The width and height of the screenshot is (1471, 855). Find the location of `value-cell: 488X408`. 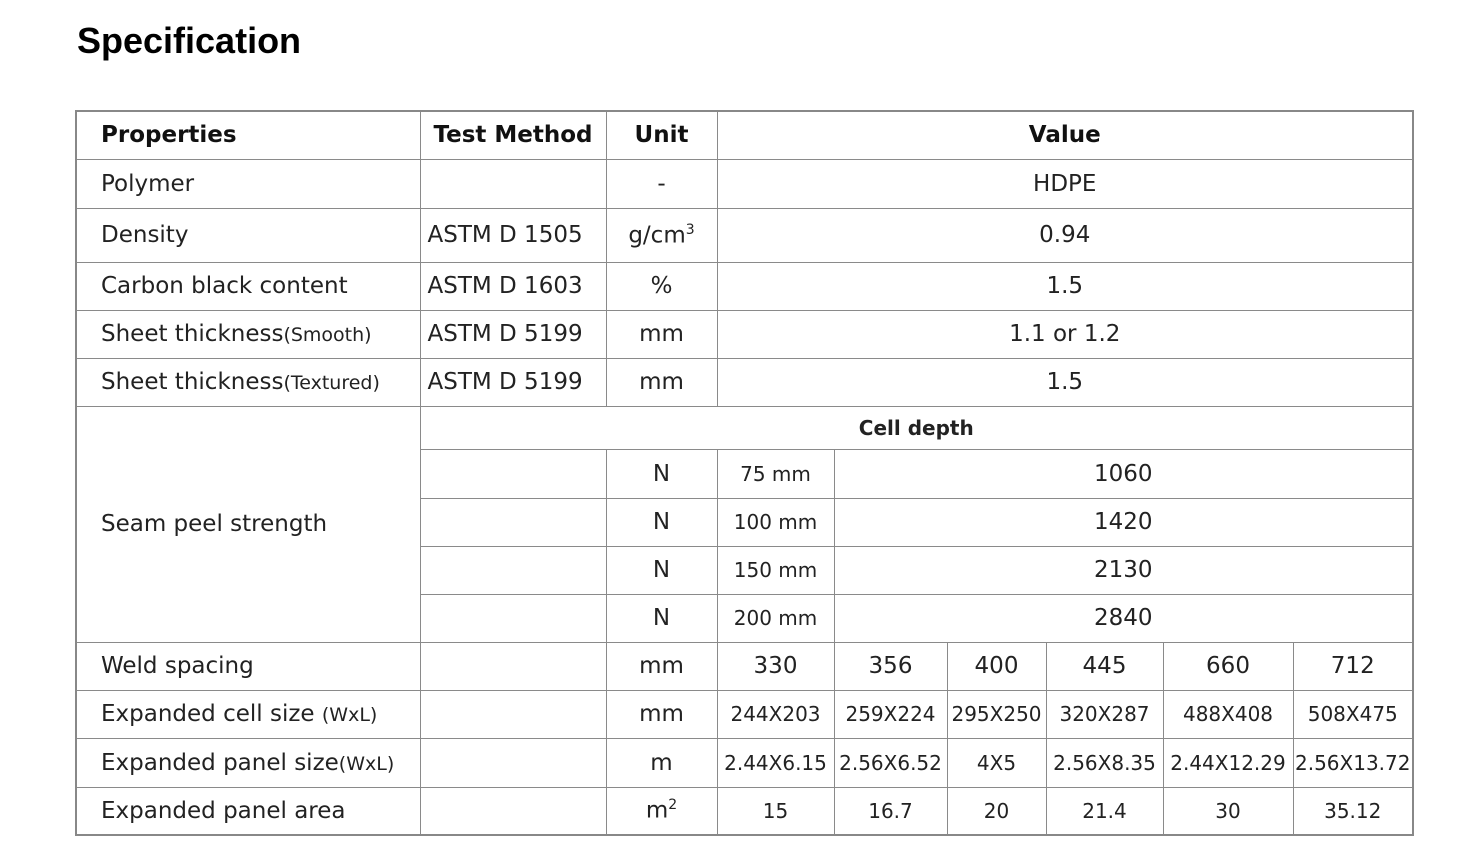

value-cell: 488X408 is located at coordinates (1228, 714).